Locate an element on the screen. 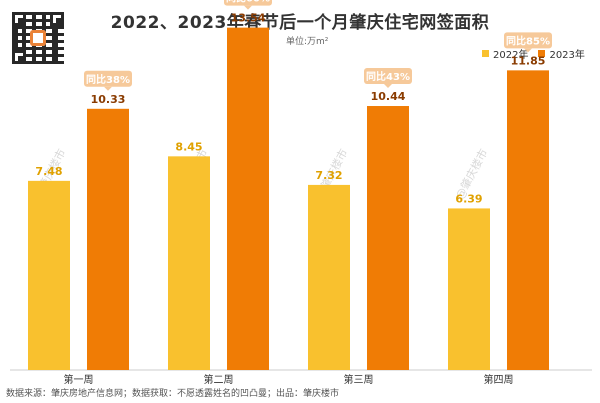 The image size is (600, 403). legend-label-2022: 2022年 is located at coordinates (511, 55).